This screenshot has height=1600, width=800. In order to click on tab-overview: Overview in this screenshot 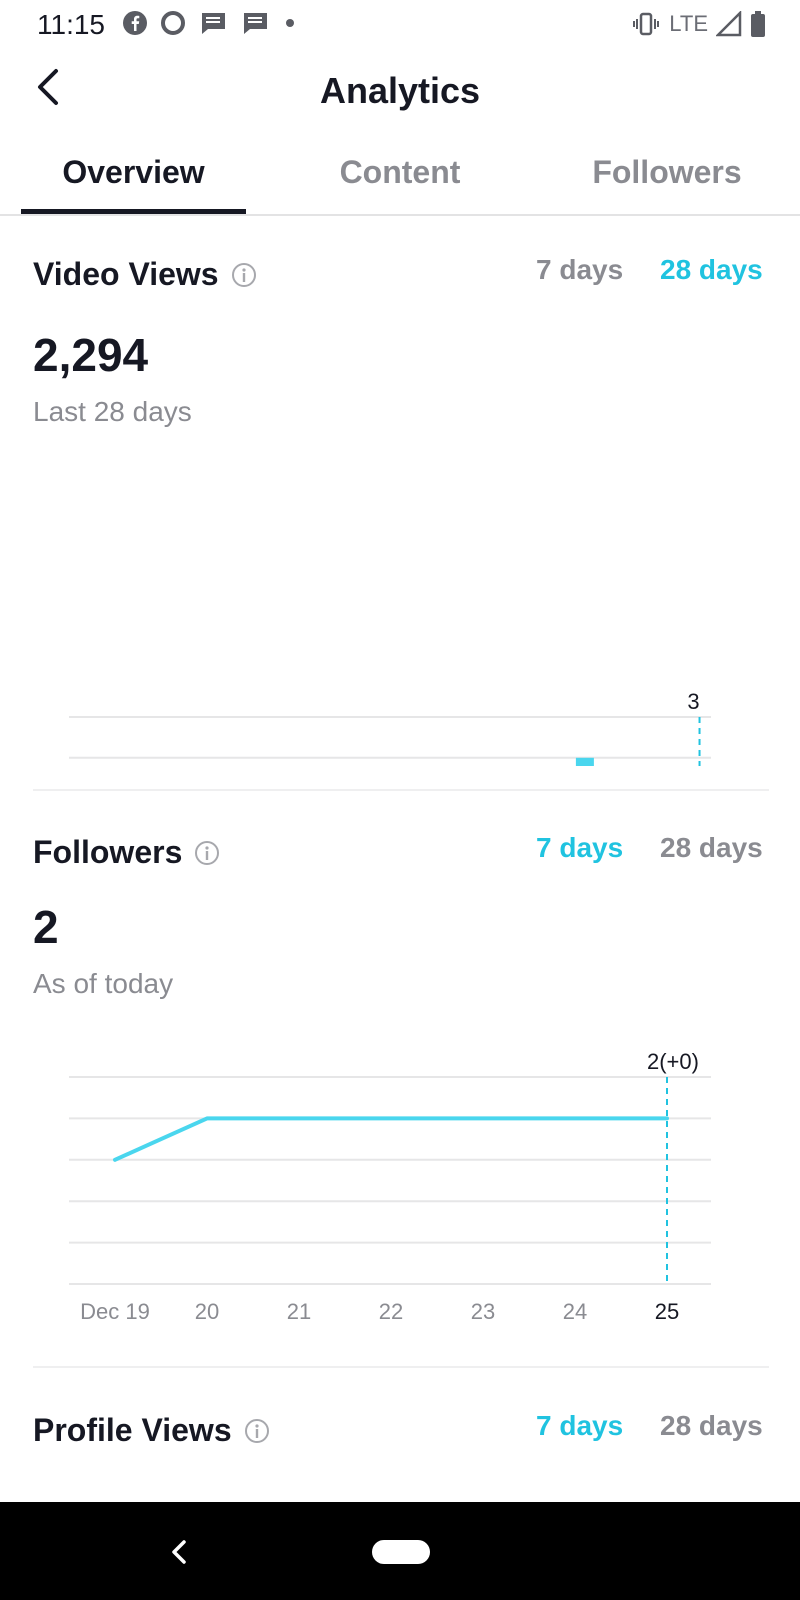, I will do `click(133, 172)`.